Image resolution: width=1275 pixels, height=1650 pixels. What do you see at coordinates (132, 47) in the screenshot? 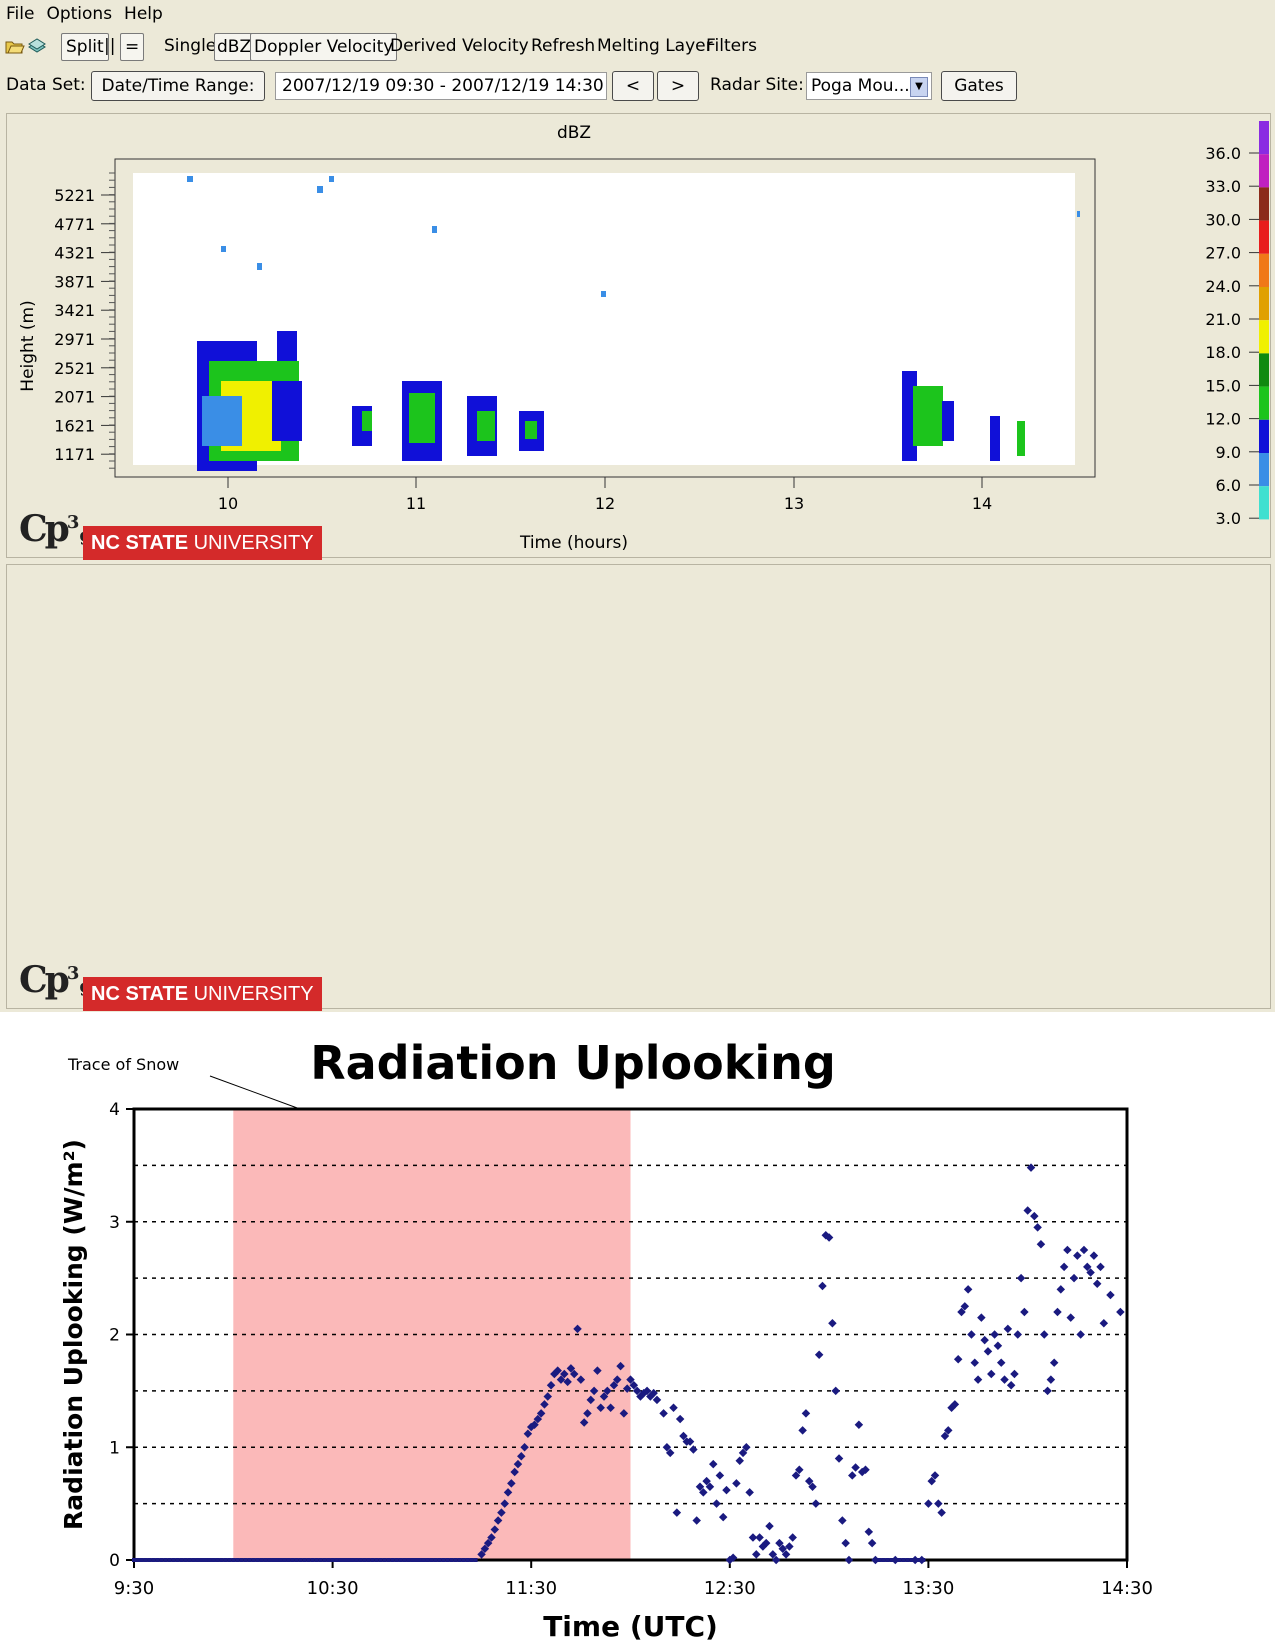
I see `layout-horizontal-button: =` at bounding box center [132, 47].